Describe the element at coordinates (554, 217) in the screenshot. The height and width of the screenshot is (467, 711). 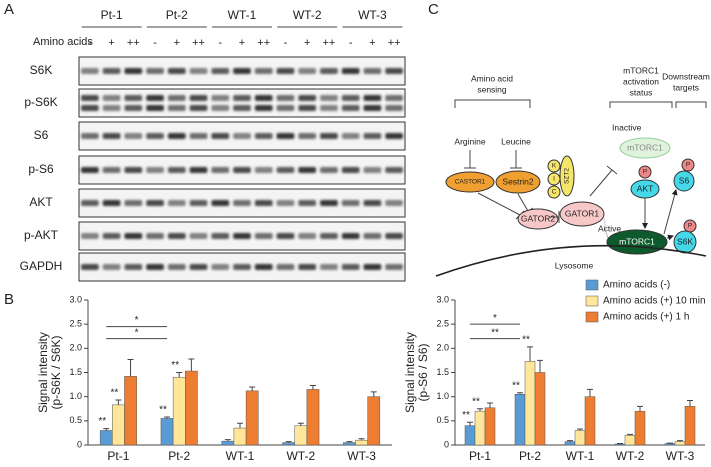
I see `inhibit` at that location.